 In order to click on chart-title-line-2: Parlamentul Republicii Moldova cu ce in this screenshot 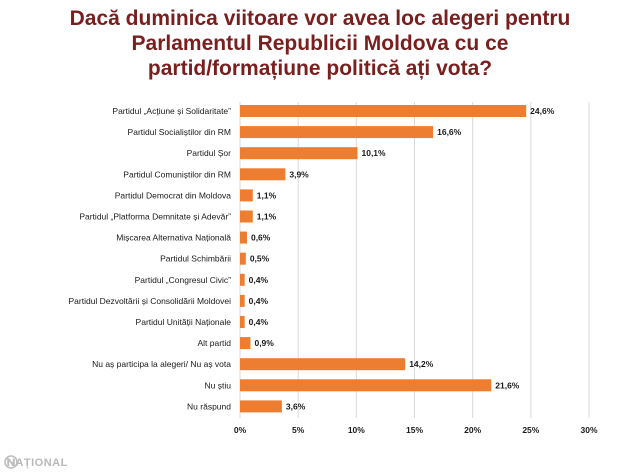, I will do `click(320, 43)`.